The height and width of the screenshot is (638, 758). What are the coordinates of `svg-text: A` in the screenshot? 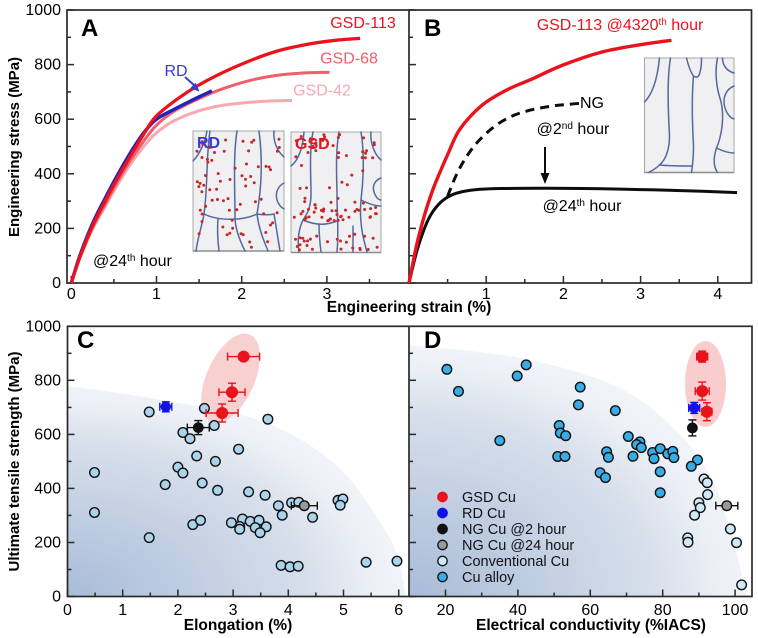 It's located at (89, 28).